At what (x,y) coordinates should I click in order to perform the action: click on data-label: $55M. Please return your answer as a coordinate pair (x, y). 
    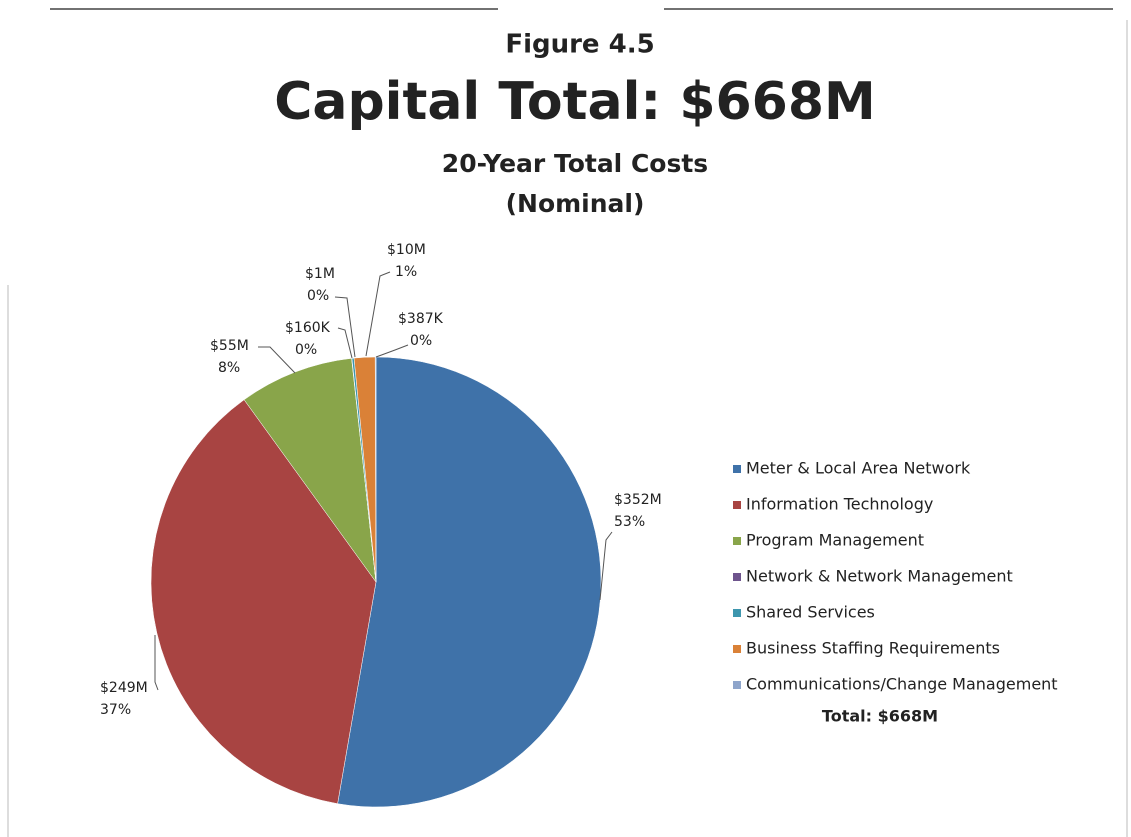
    Looking at the image, I should click on (229, 346).